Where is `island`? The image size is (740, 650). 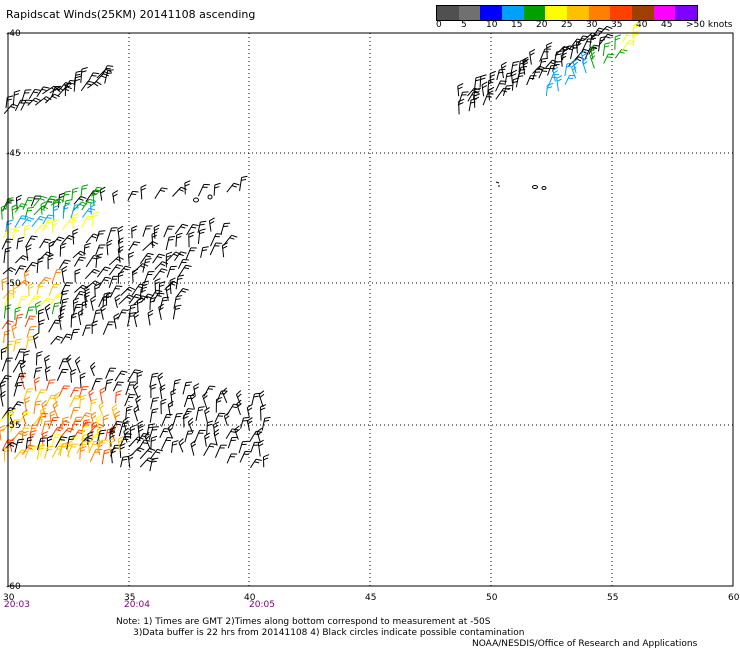
island is located at coordinates (535, 187).